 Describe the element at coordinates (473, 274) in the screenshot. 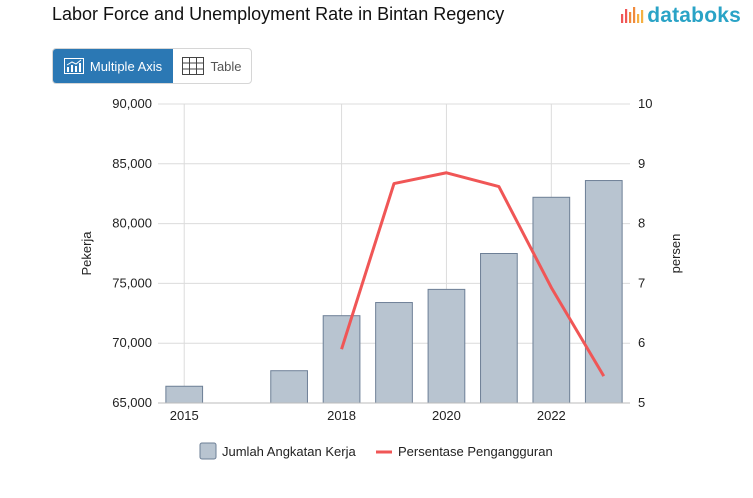

I see `line-series-persentase-pengangguran` at that location.